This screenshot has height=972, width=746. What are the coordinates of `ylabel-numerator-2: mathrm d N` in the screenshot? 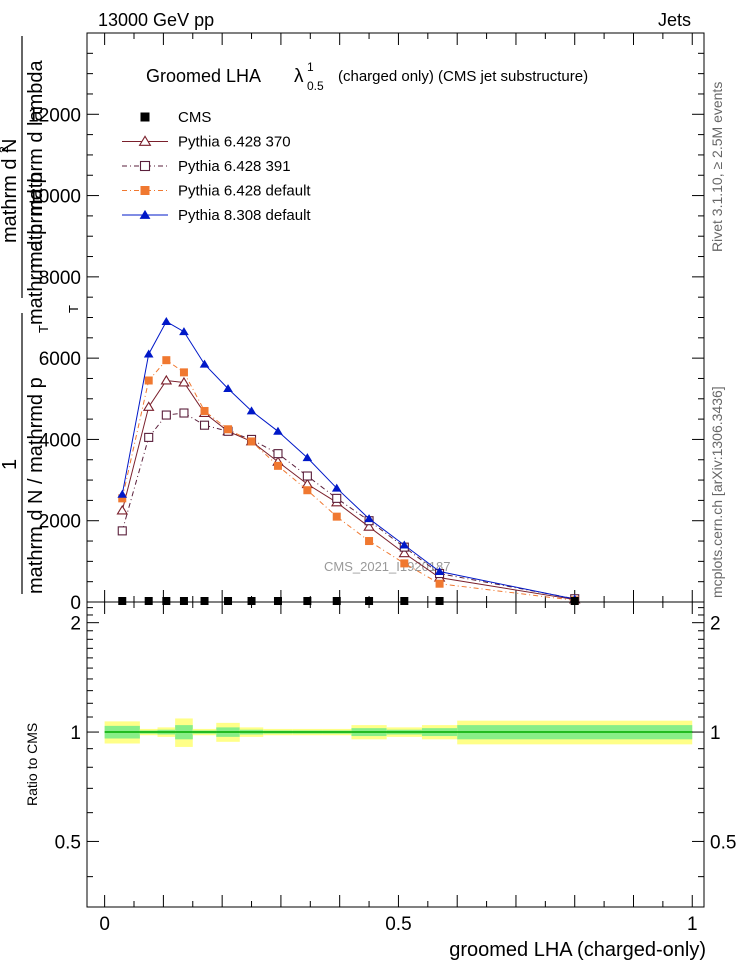 It's located at (10, 191).